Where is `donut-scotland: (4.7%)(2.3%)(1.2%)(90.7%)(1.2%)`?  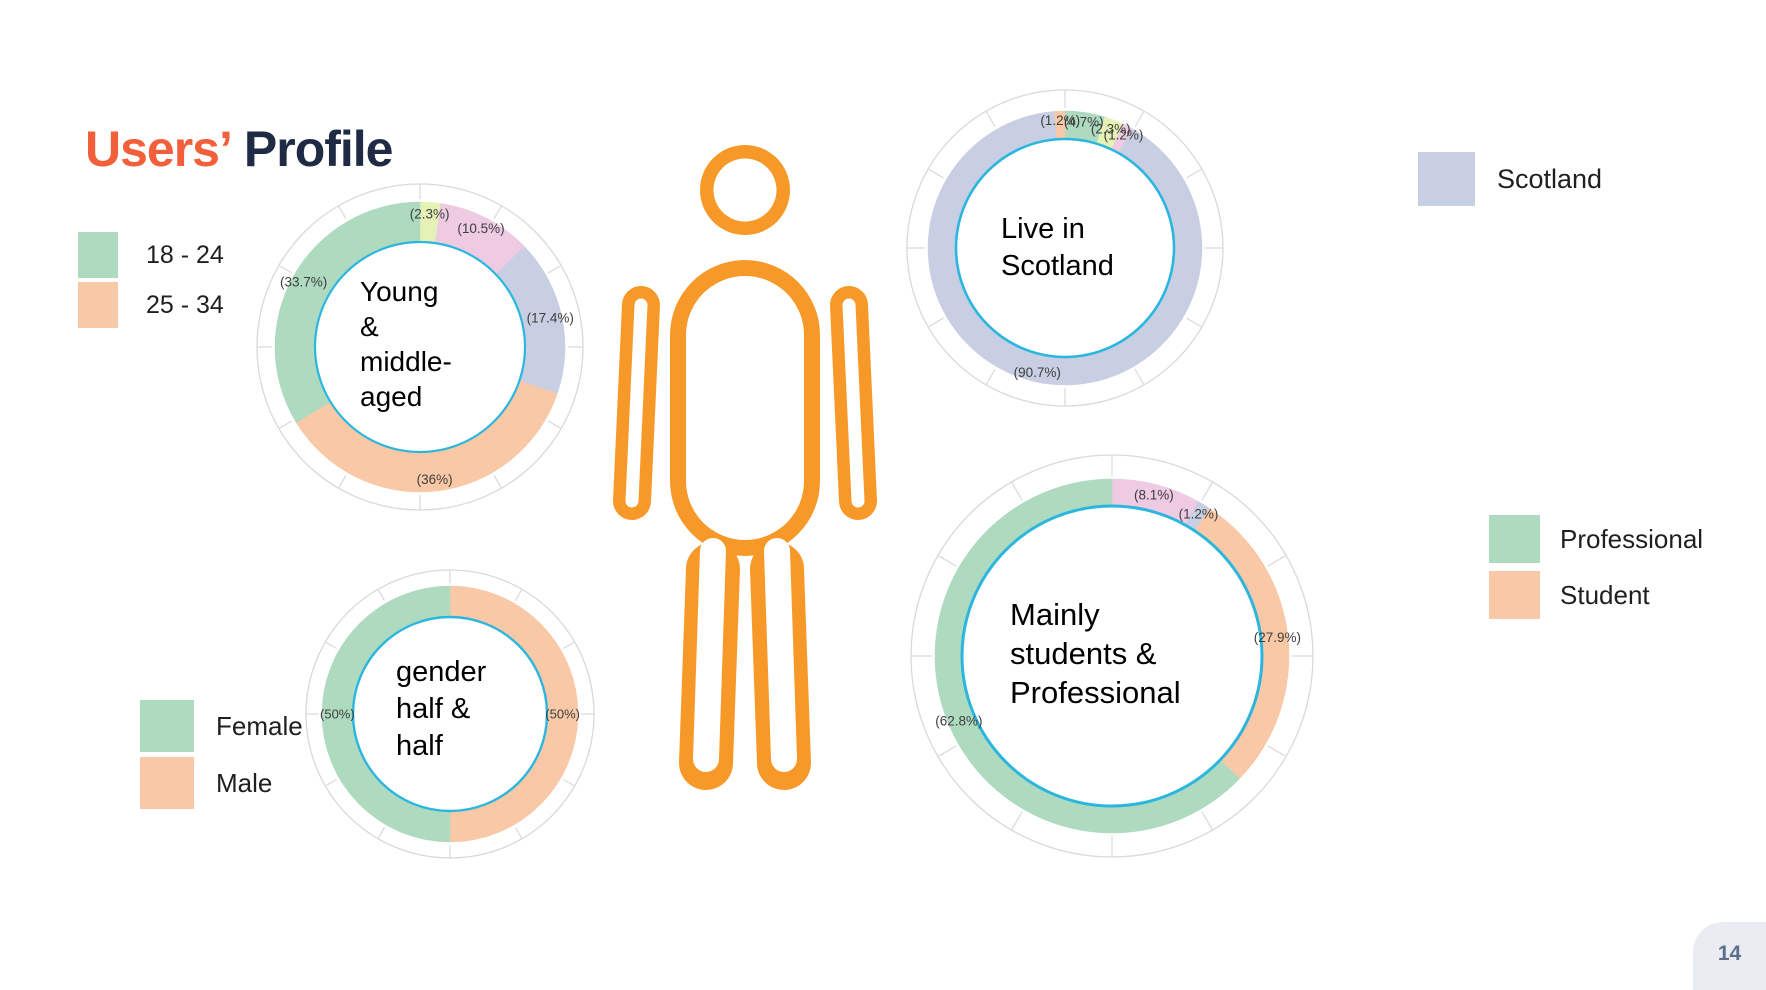 donut-scotland: (4.7%)(2.3%)(1.2%)(90.7%)(1.2%) is located at coordinates (1065, 248).